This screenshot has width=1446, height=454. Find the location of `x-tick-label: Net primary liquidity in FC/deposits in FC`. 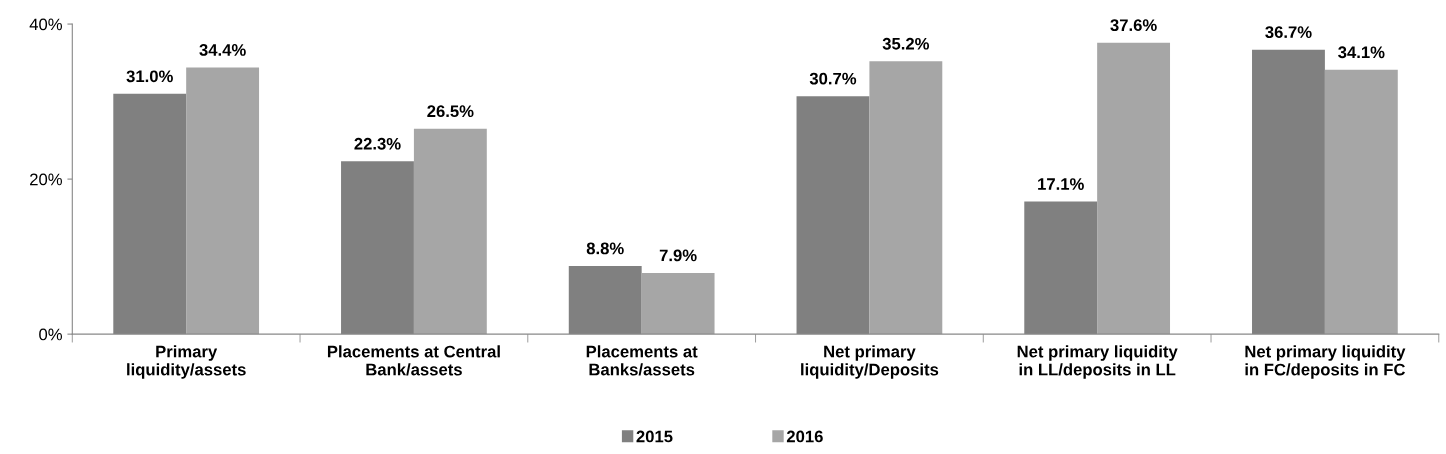

x-tick-label: Net primary liquidity in FC/deposits in FC is located at coordinates (1325, 362).